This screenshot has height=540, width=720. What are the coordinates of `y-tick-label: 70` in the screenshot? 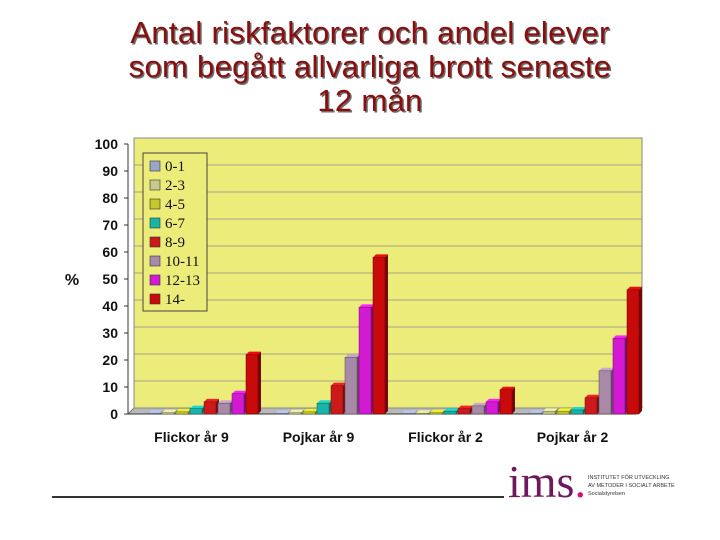 It's located at (110, 225).